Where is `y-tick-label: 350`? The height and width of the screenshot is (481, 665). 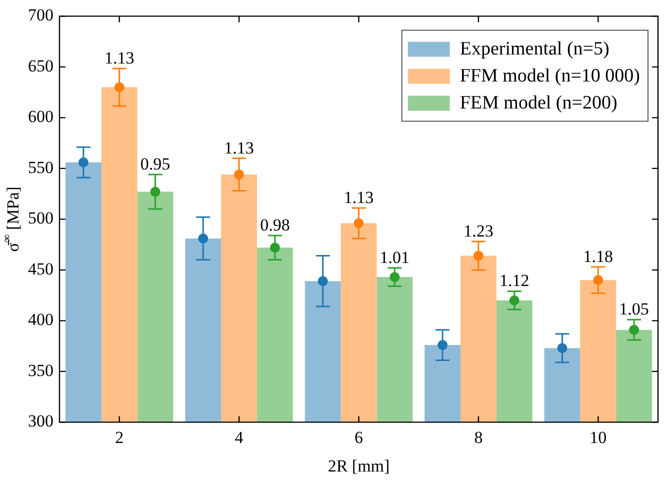 y-tick-label: 350 is located at coordinates (41, 370).